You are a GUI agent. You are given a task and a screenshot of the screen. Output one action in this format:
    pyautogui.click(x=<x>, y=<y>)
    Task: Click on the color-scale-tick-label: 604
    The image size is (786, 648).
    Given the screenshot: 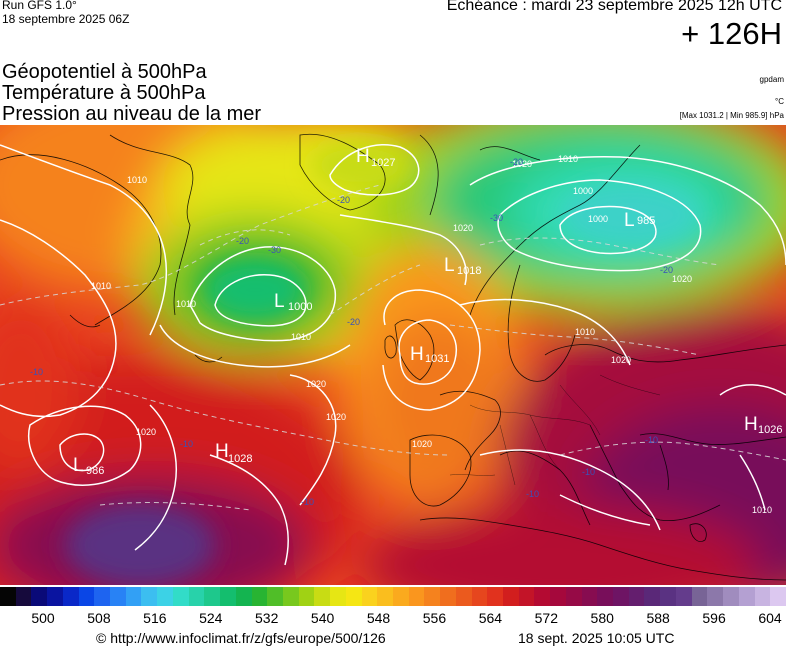 What is the action you would take?
    pyautogui.click(x=770, y=618)
    